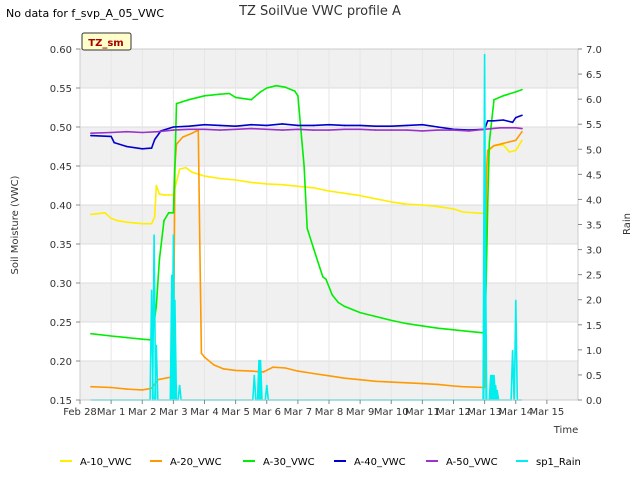 This screenshot has width=640, height=480. What do you see at coordinates (61, 128) in the screenshot?
I see `y-tick-label: 0.50` at bounding box center [61, 128].